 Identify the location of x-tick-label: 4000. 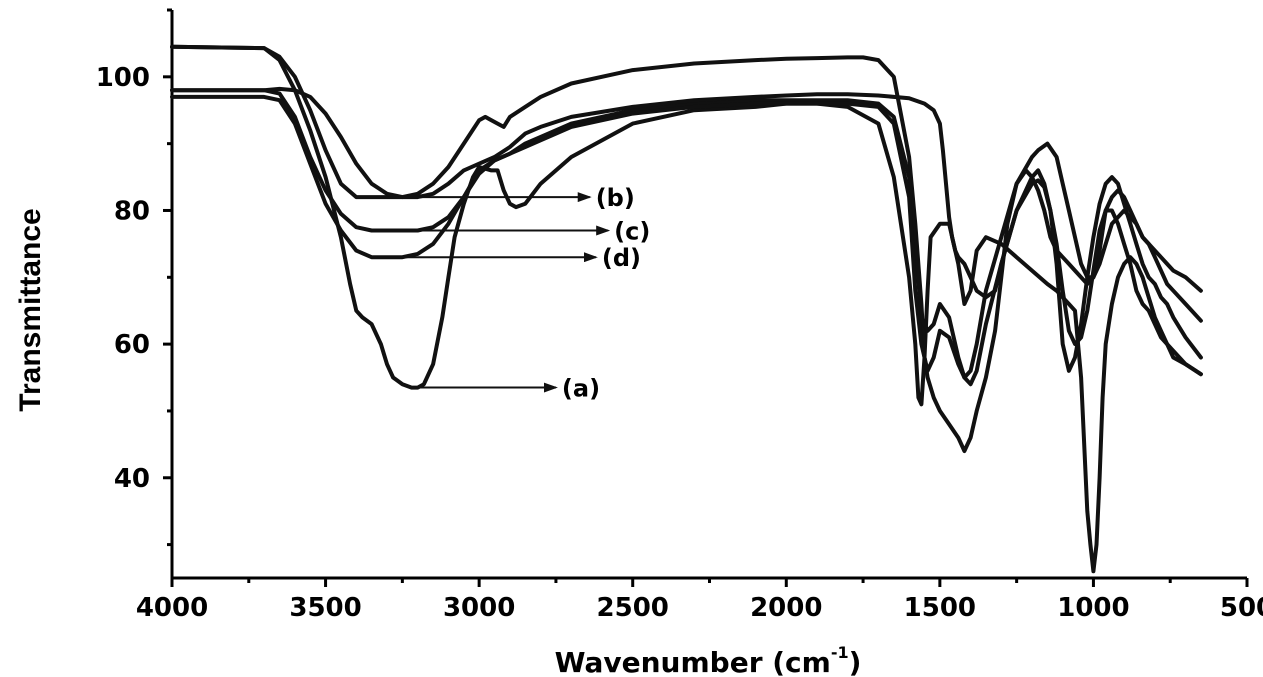
(172, 608).